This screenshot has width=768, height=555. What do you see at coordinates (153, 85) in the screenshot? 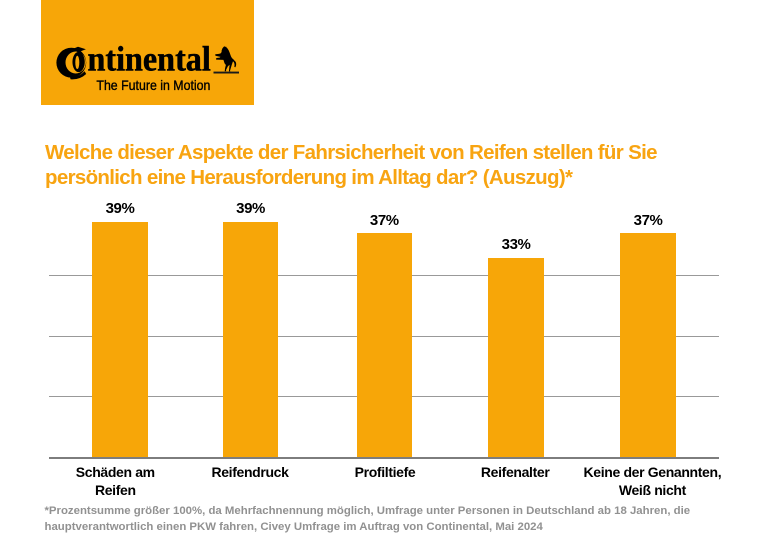
I see `svg-text: The Future in Motion` at bounding box center [153, 85].